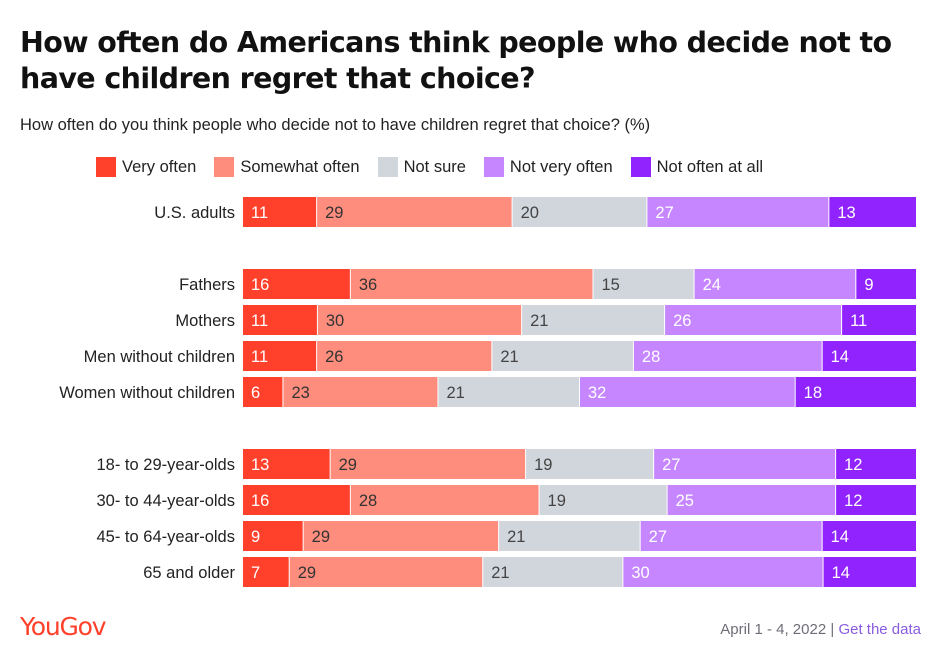  What do you see at coordinates (879, 629) in the screenshot?
I see `get-the-data-link: Get the data` at bounding box center [879, 629].